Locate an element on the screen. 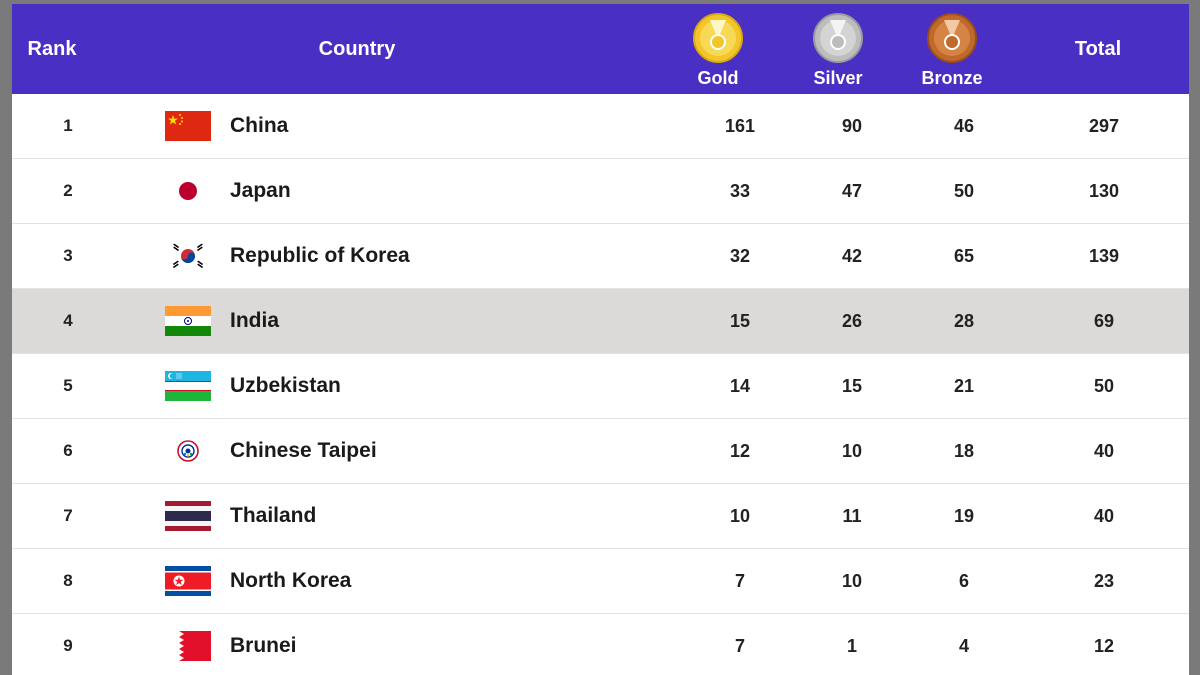 This screenshot has width=1200, height=675. total-count: 139 is located at coordinates (1104, 256).